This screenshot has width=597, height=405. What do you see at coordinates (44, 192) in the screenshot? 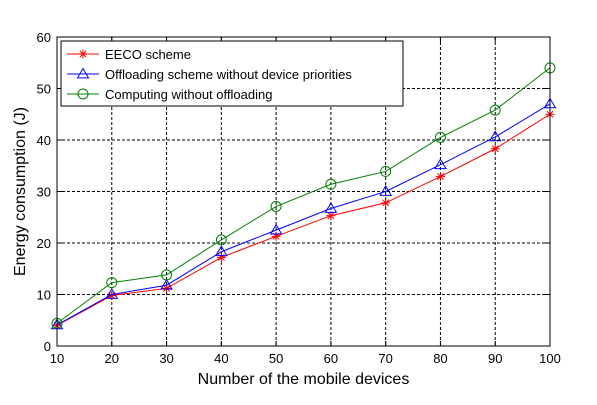
I see `y-tick-label: 30` at bounding box center [44, 192].